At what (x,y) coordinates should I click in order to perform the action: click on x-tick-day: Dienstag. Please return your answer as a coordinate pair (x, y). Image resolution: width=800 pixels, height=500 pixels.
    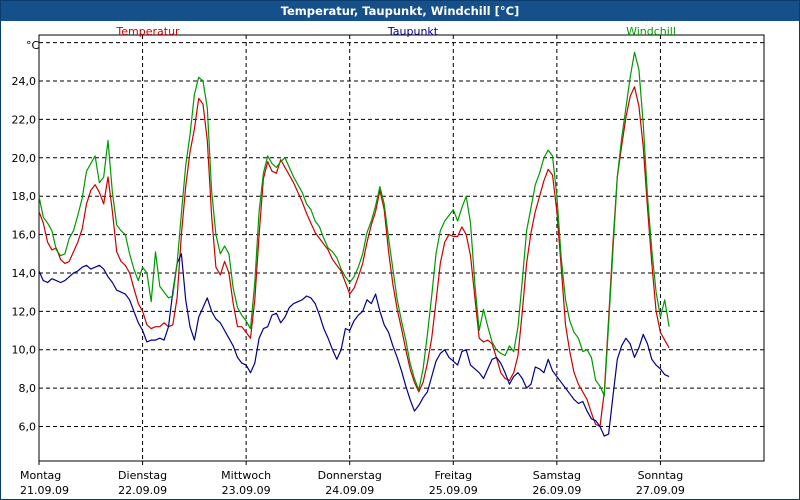
    Looking at the image, I should click on (142, 475).